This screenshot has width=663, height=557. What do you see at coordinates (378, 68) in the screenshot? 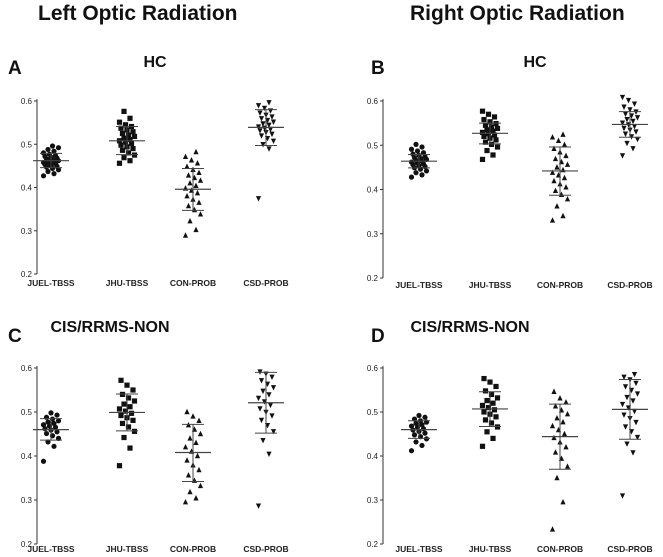
I see `panel-letter: B` at bounding box center [378, 68].